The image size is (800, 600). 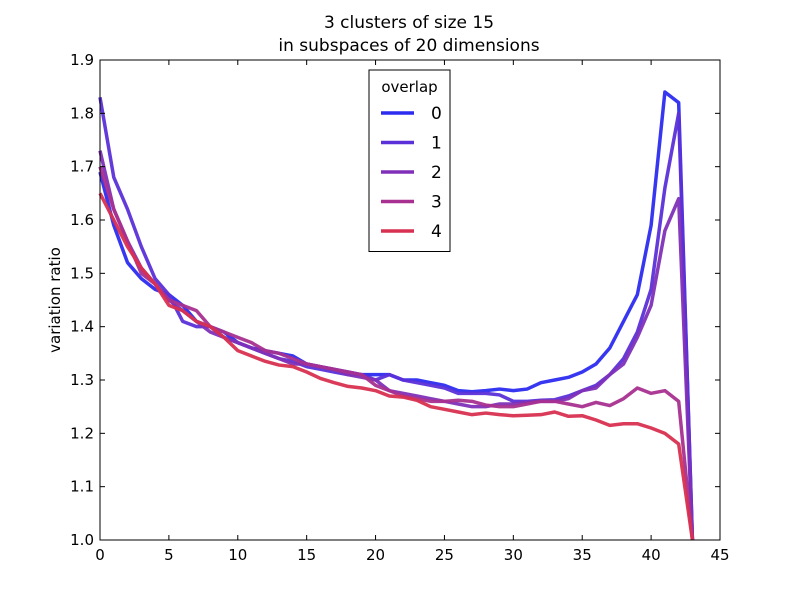 What do you see at coordinates (444, 555) in the screenshot?
I see `x-tick-label: 25` at bounding box center [444, 555].